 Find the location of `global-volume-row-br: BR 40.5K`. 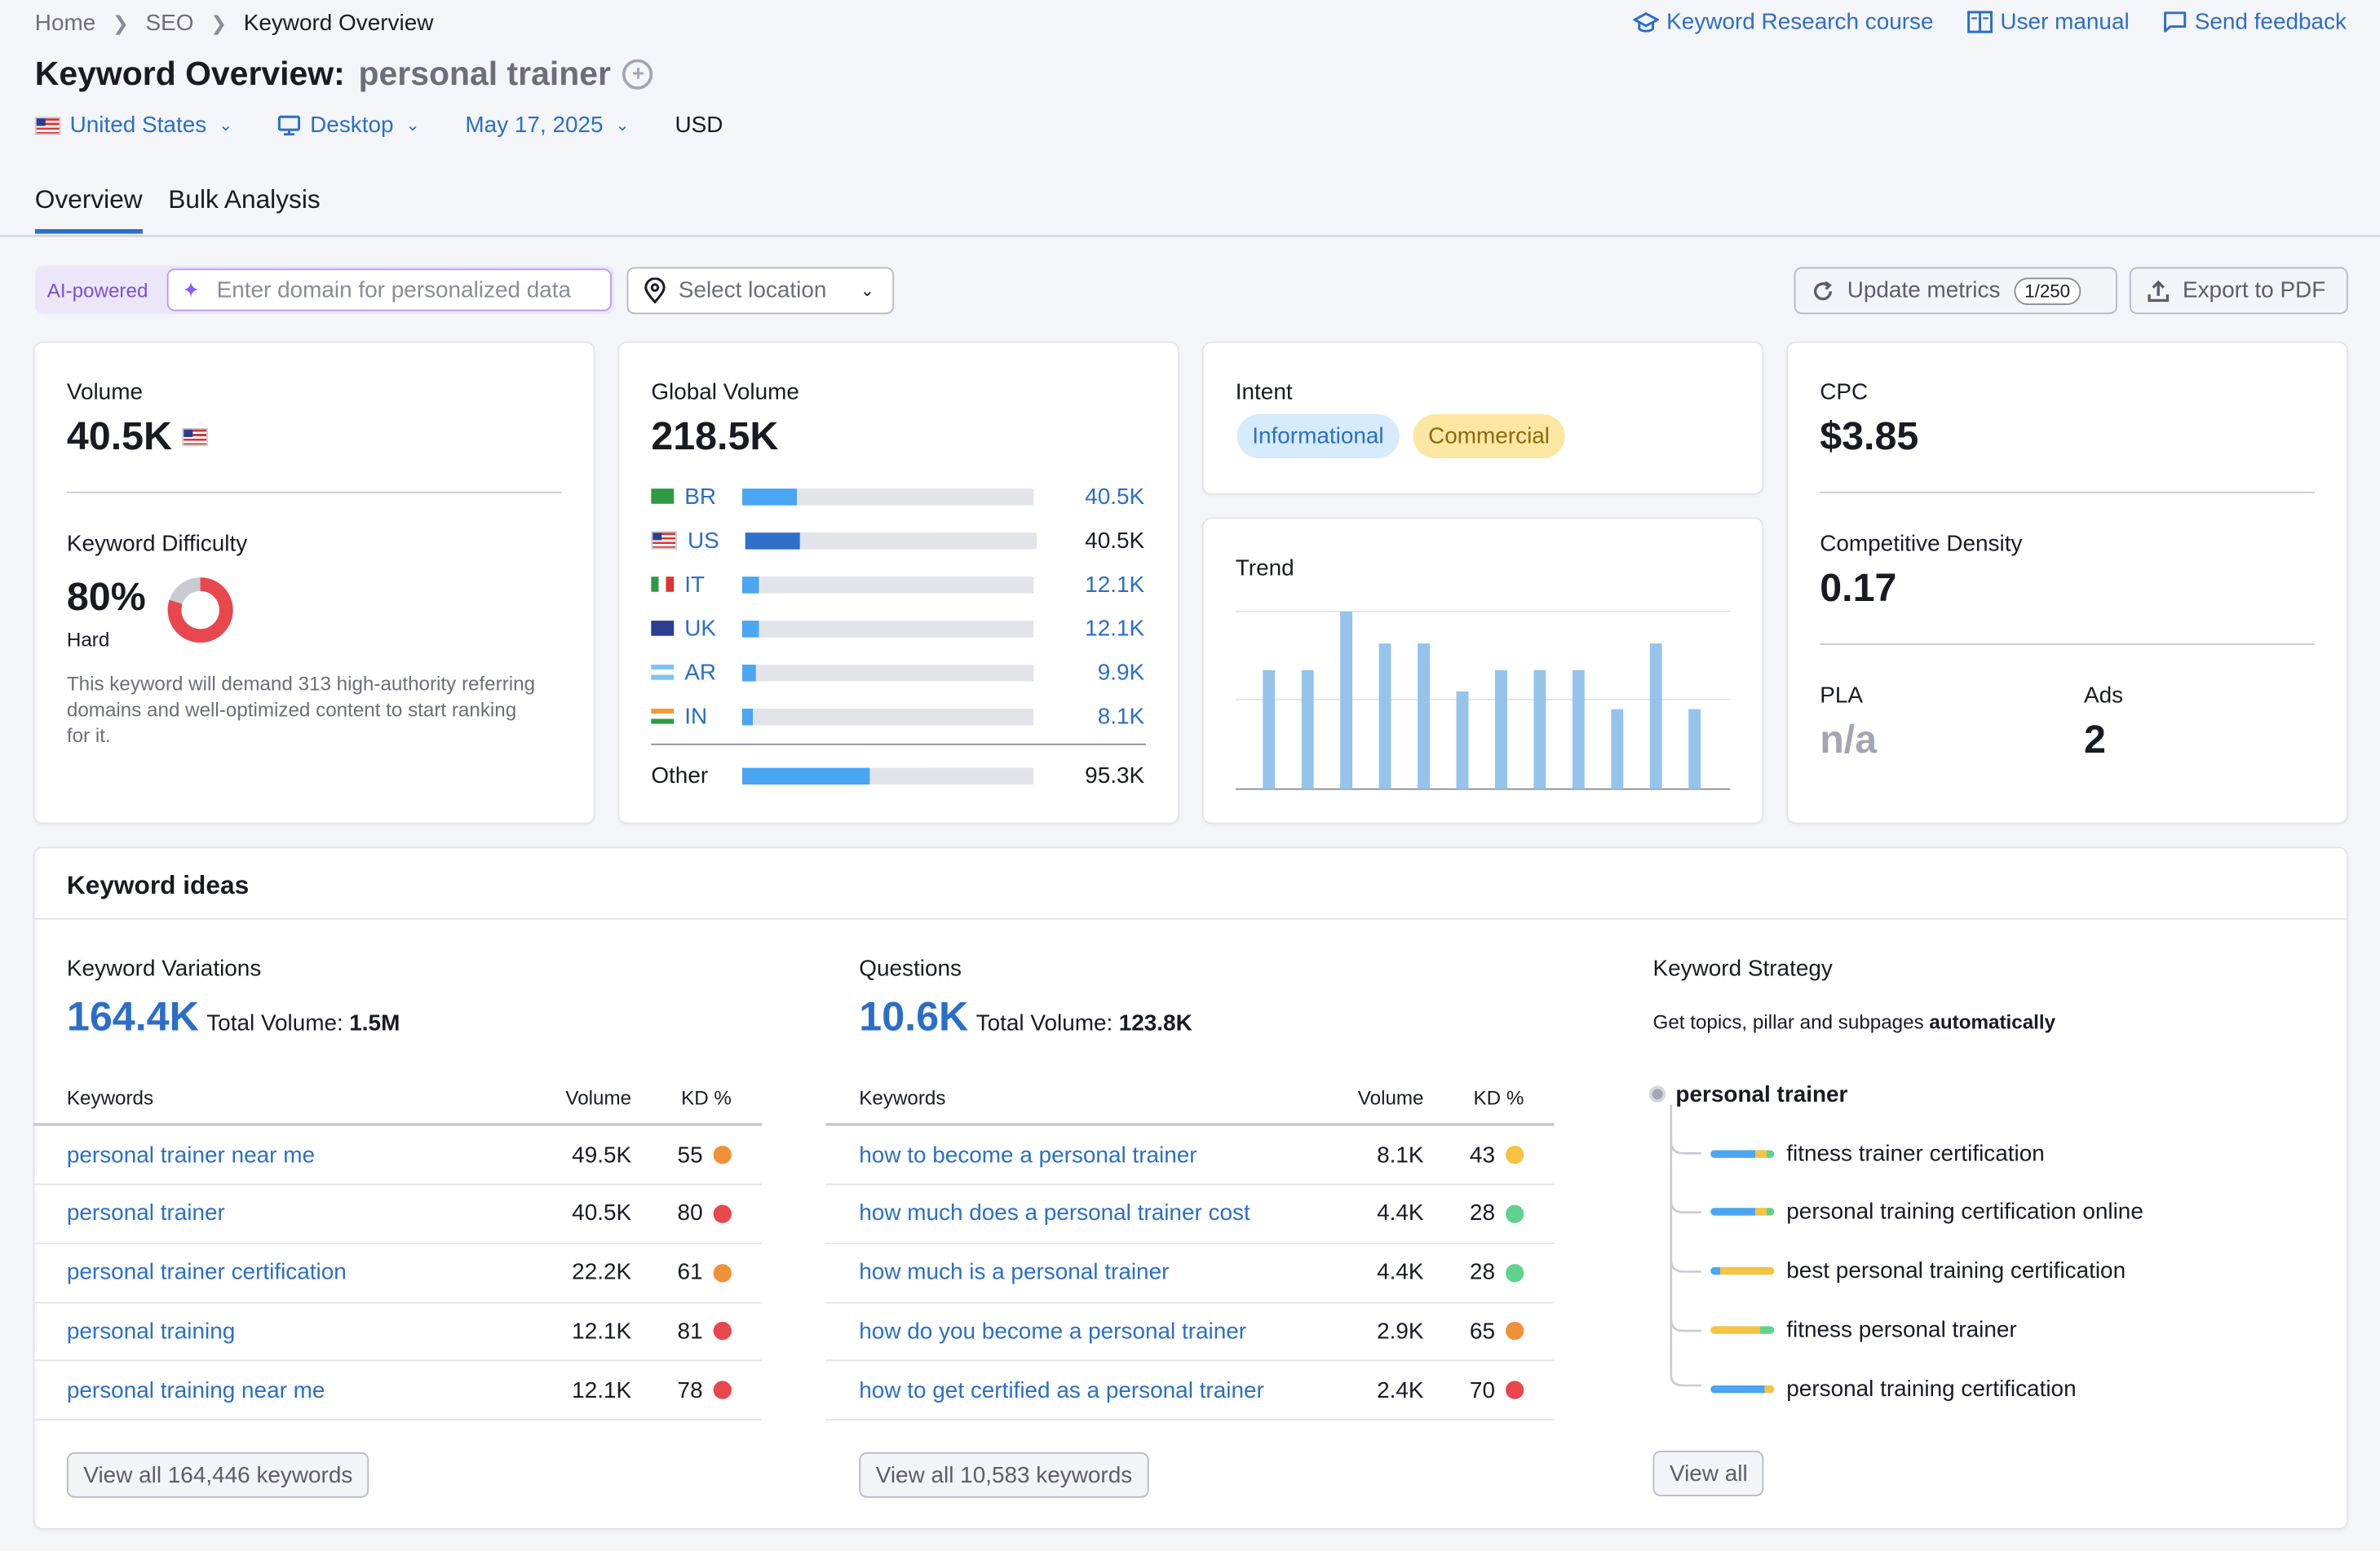

global-volume-row-br: BR 40.5K is located at coordinates (898, 497).